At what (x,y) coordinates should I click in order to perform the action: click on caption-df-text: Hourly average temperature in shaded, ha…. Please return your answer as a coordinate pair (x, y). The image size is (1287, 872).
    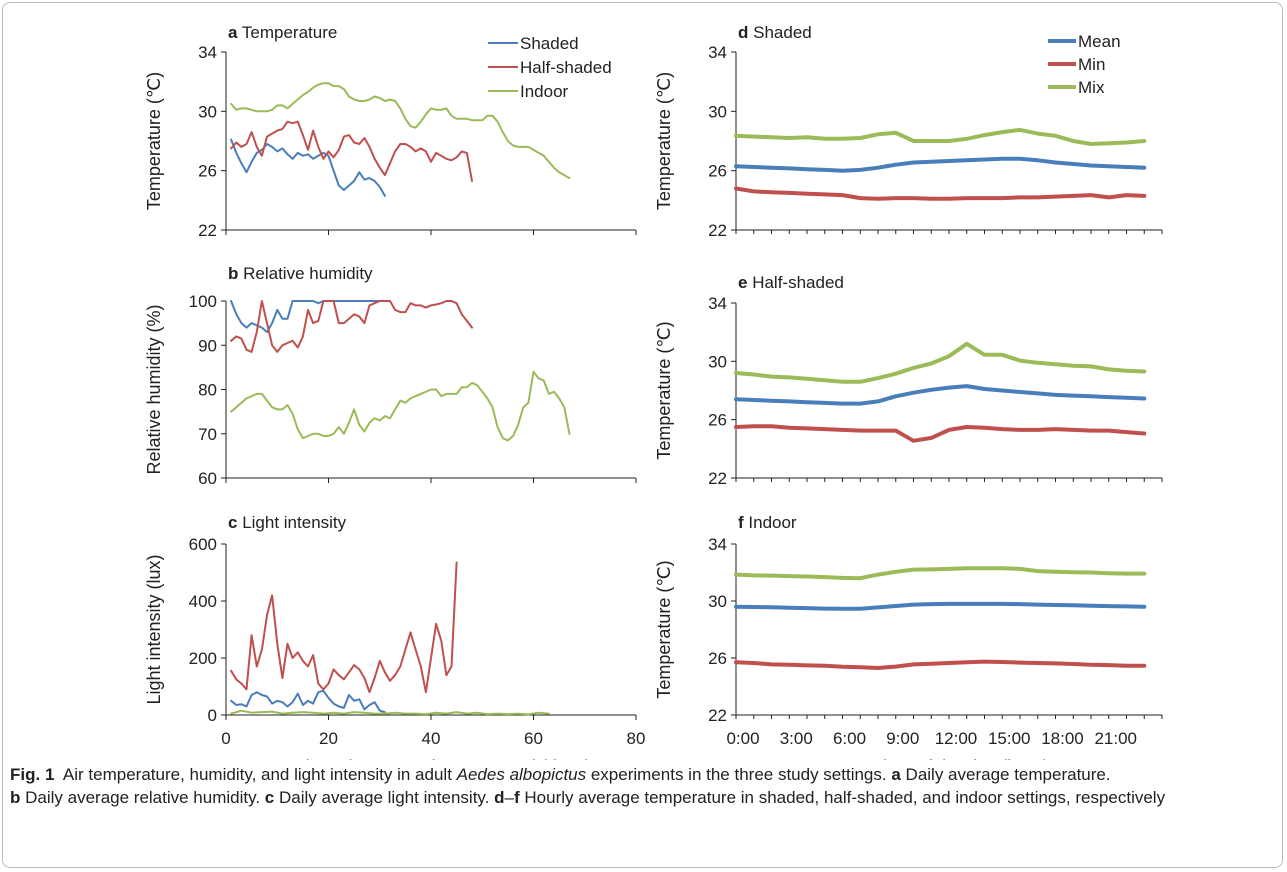
    Looking at the image, I should click on (842, 797).